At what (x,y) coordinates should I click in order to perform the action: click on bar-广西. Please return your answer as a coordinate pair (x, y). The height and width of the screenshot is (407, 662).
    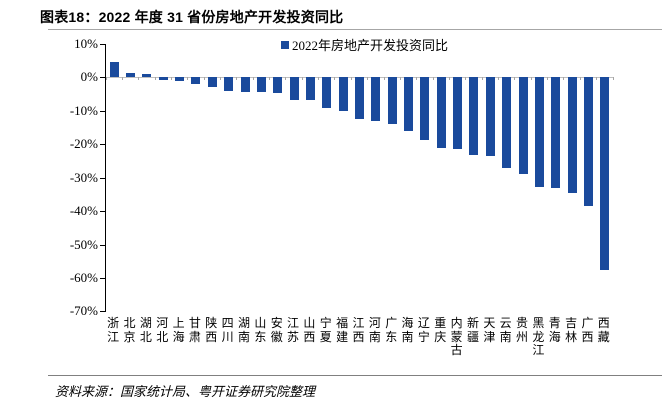
    Looking at the image, I should click on (588, 142).